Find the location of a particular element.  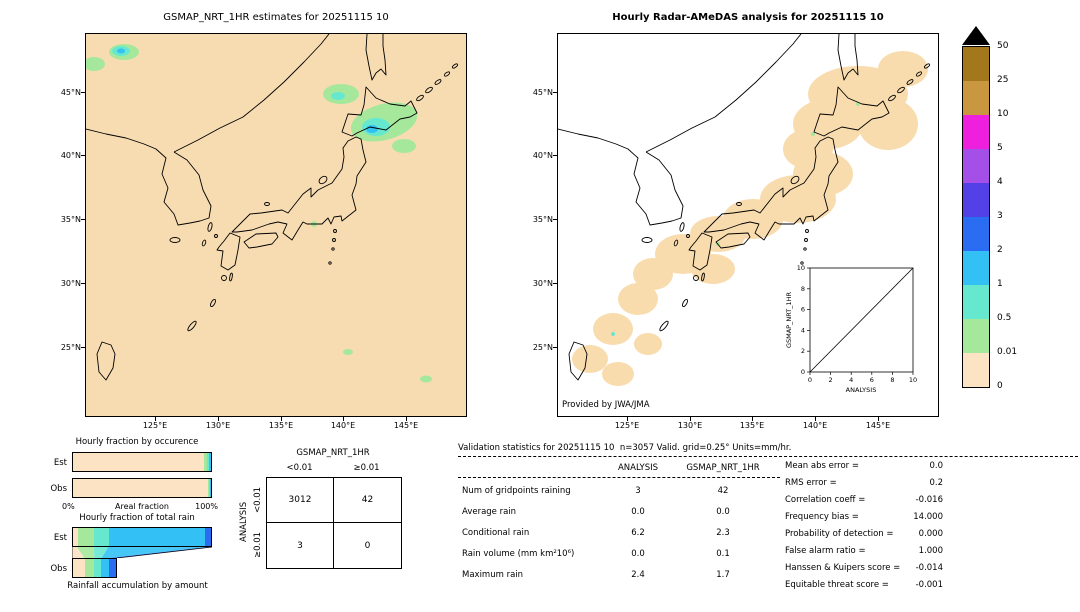

inset-x-tick: 2 is located at coordinates (831, 380).